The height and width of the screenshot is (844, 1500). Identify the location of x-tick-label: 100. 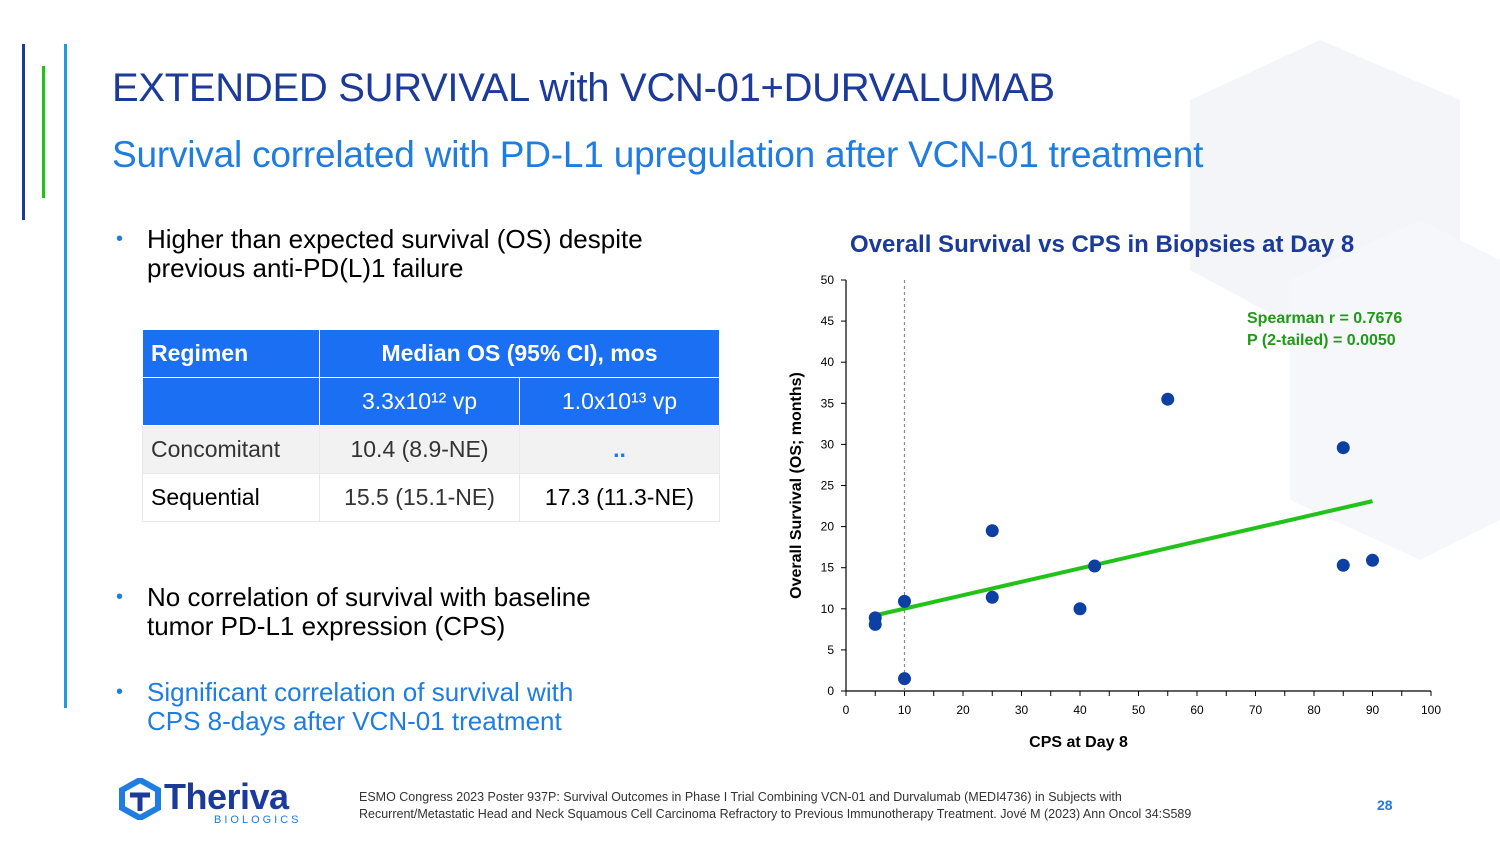
(1431, 710).